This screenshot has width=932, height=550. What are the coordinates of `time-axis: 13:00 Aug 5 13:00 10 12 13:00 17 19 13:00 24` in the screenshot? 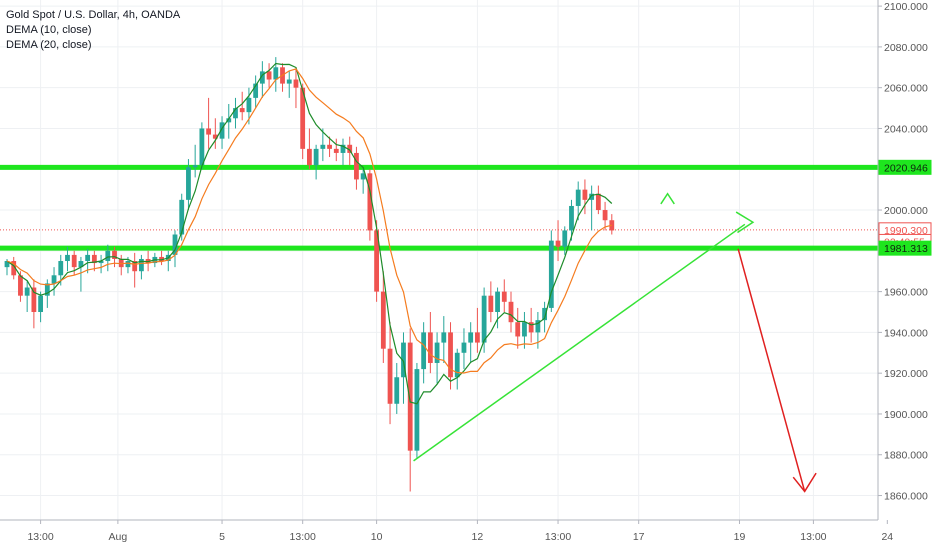 It's located at (446, 534).